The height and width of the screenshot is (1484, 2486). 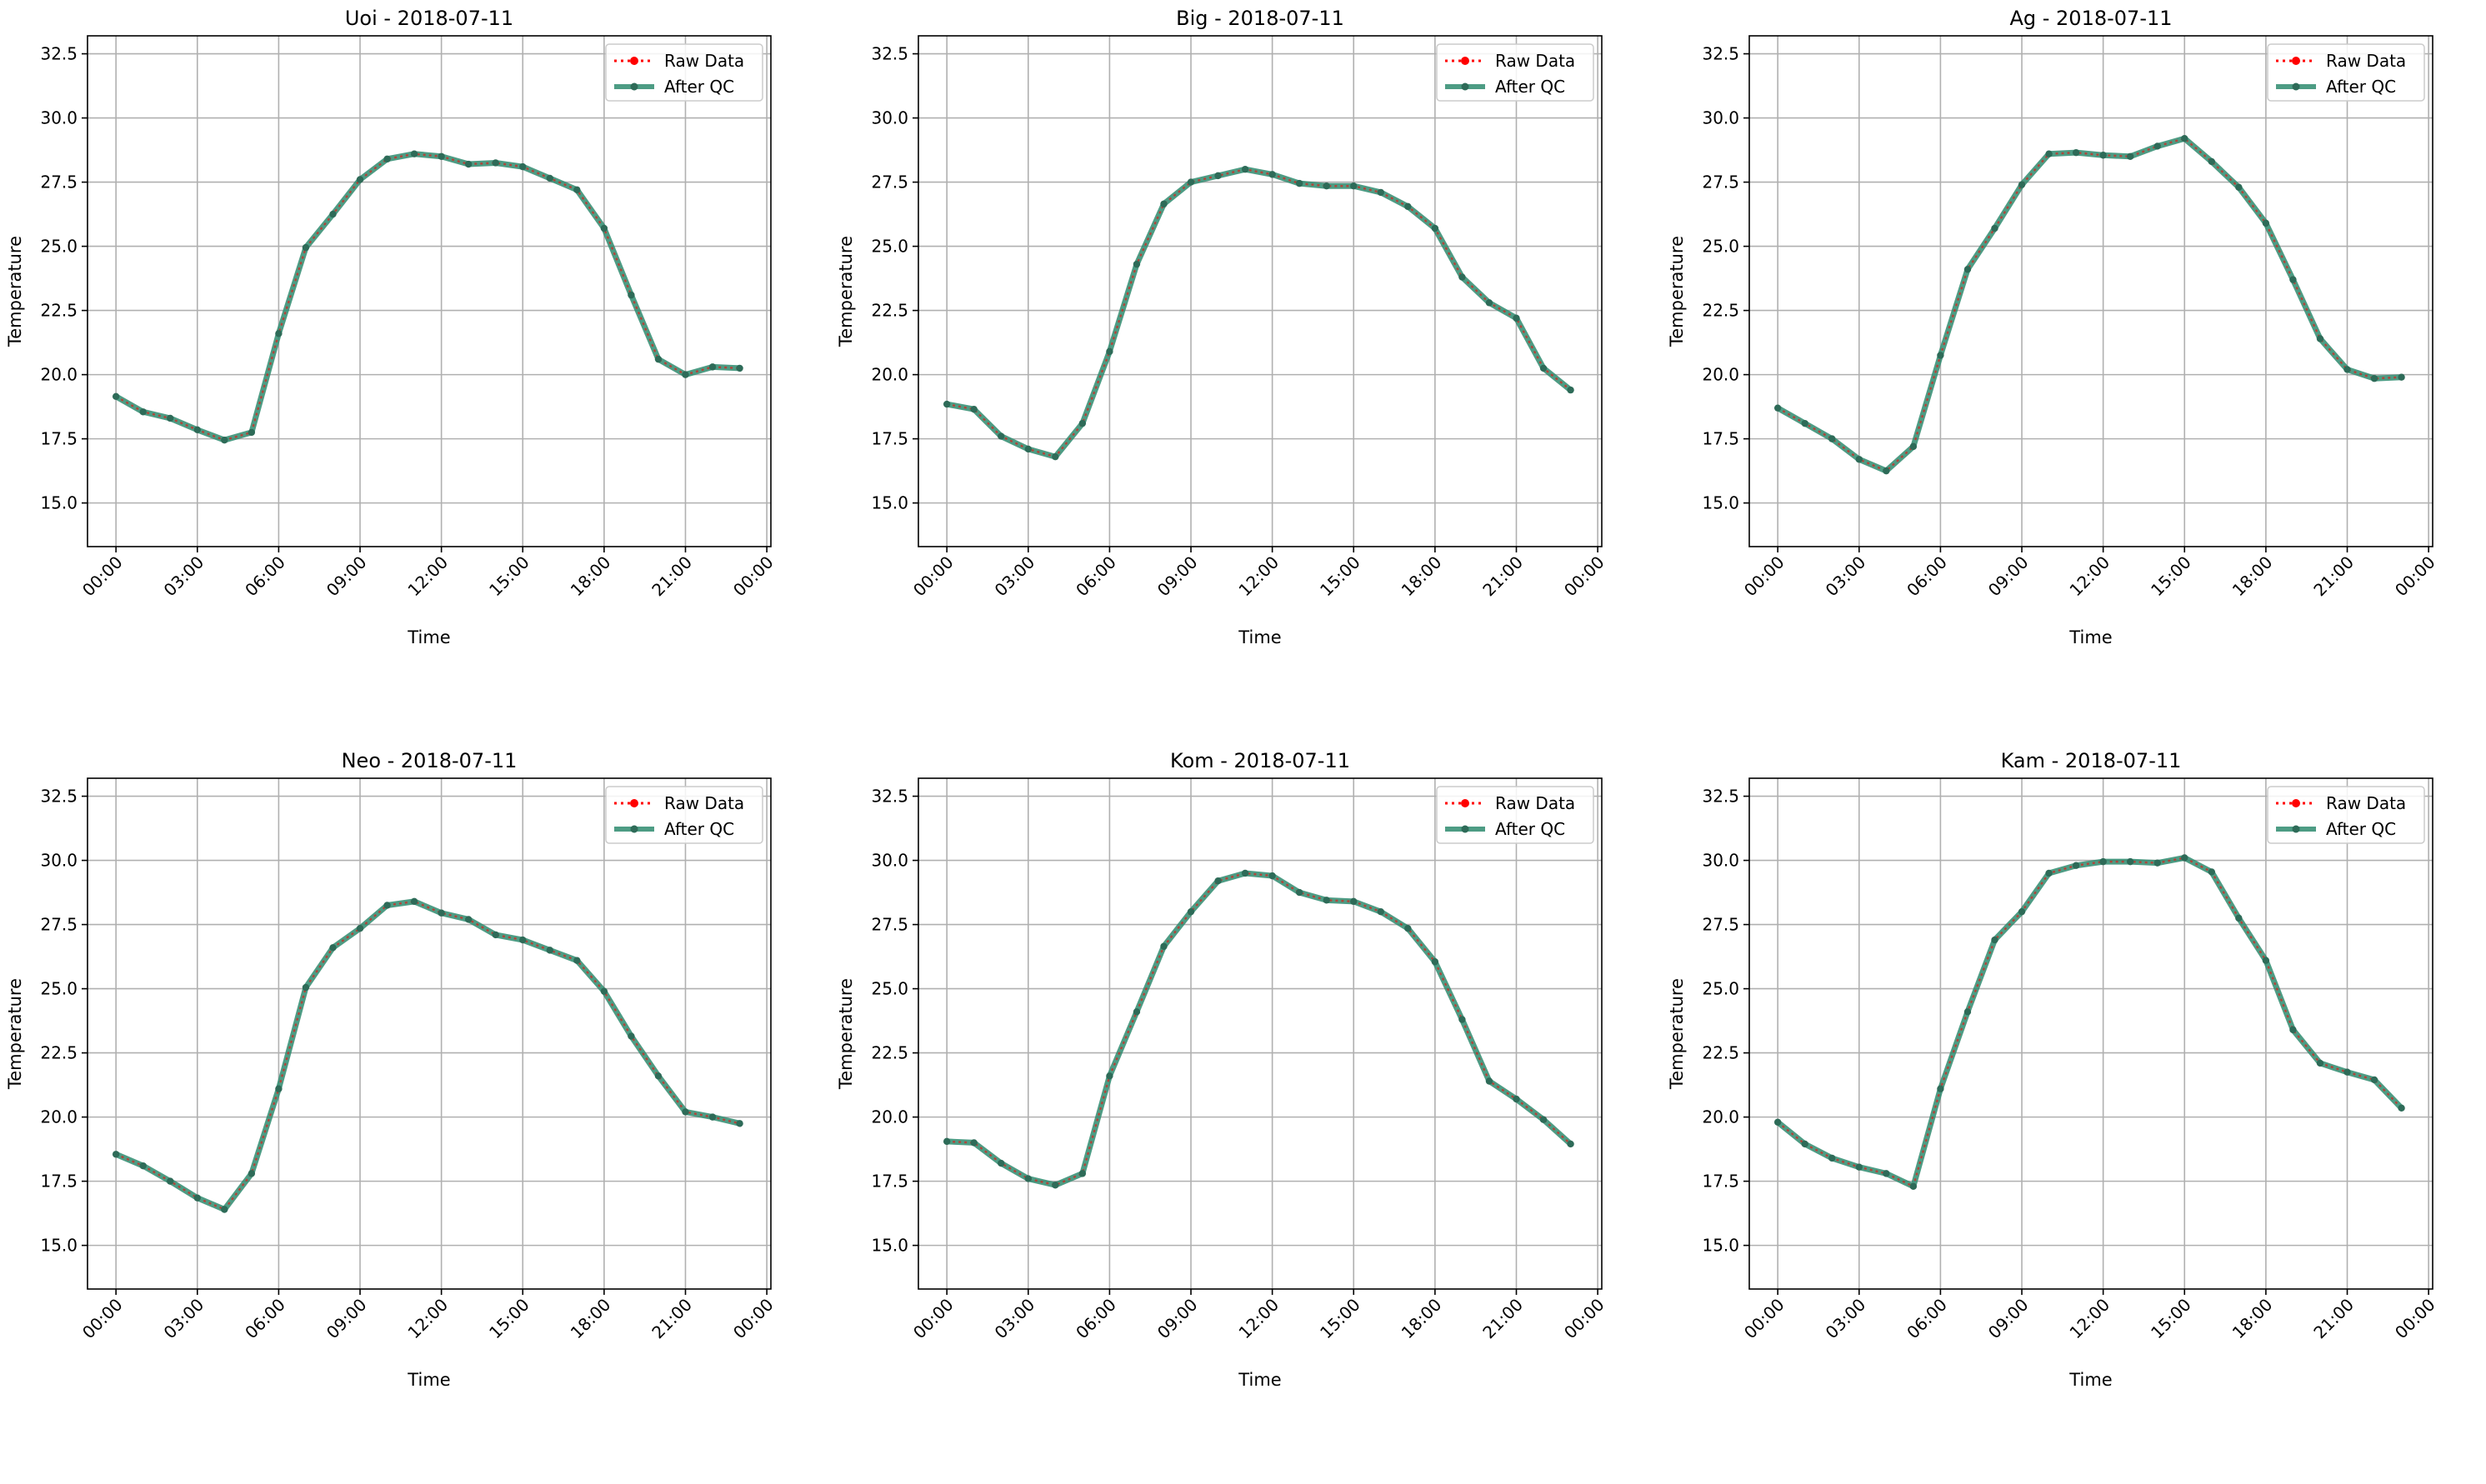 I want to click on y-tick-label: 22.5, so click(x=59, y=1053).